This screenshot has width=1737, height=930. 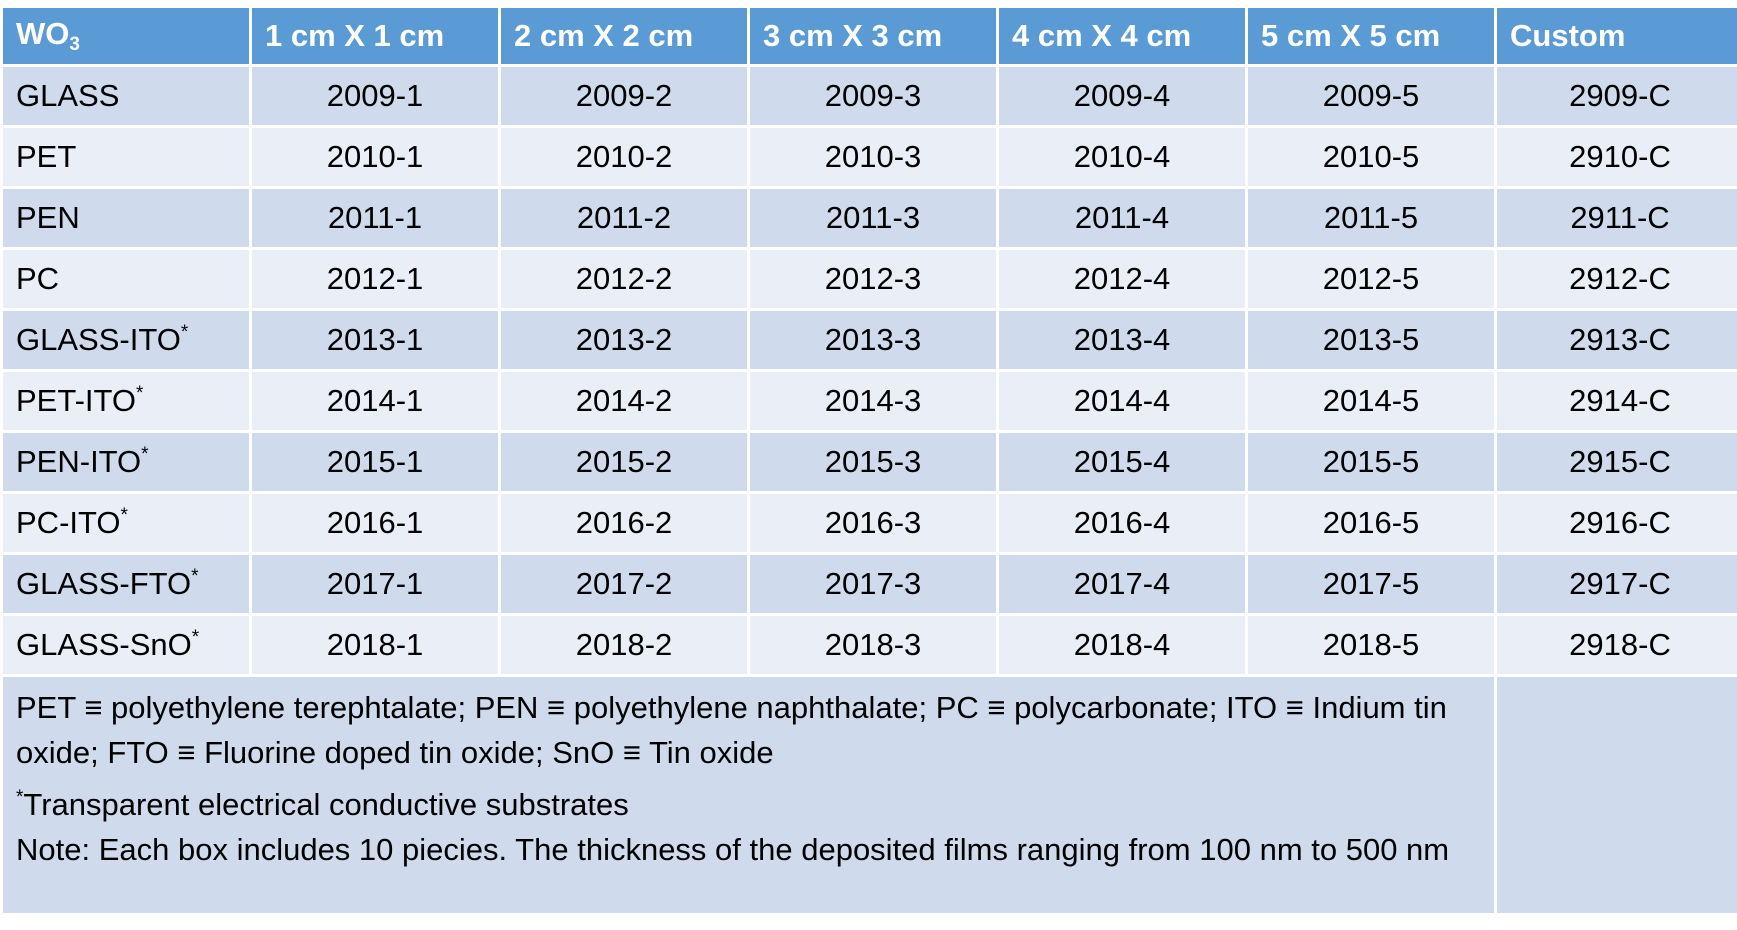 I want to click on product-code-cell: 2009-1, so click(x=375, y=96).